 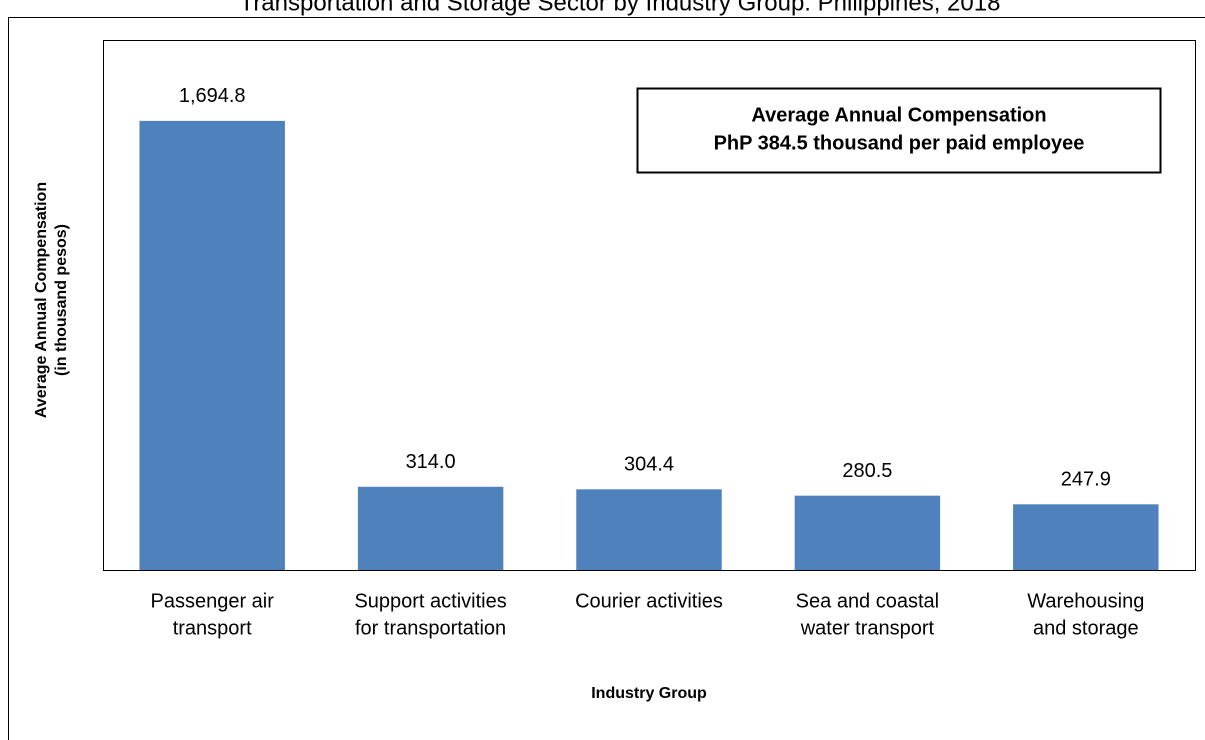 What do you see at coordinates (212, 628) in the screenshot?
I see `x-tick-label: transport` at bounding box center [212, 628].